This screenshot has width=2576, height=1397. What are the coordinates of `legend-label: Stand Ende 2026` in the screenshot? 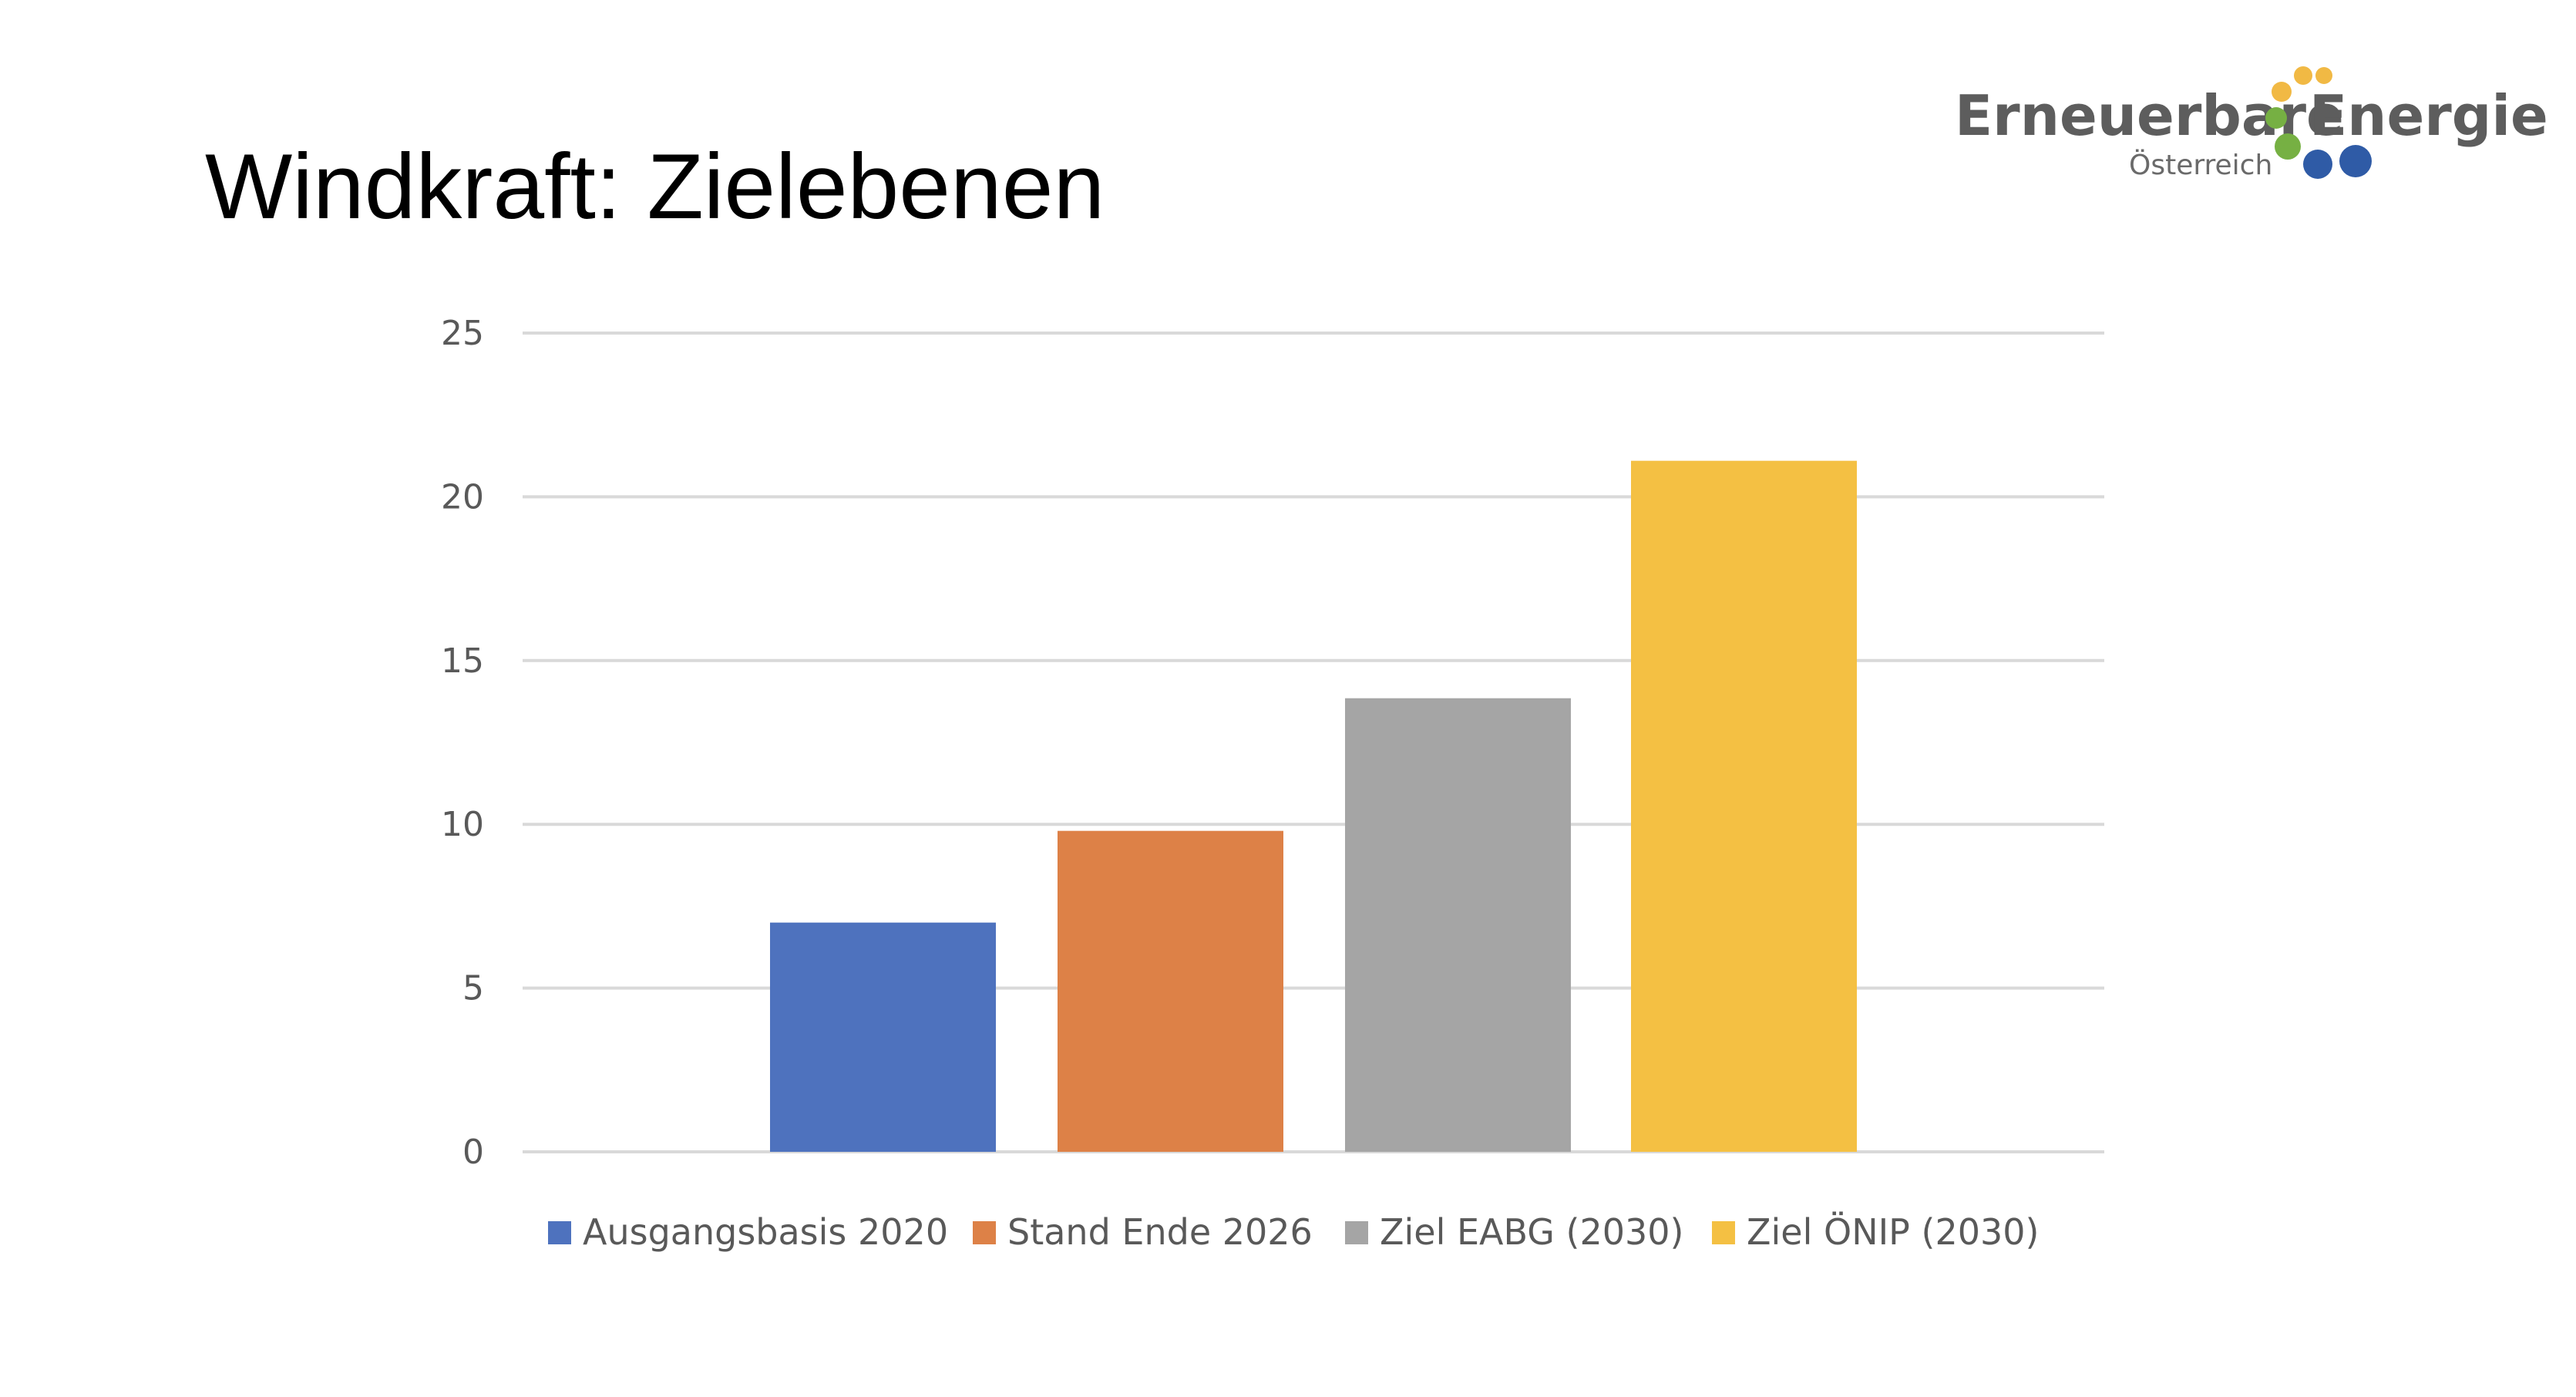 It's located at (1160, 1232).